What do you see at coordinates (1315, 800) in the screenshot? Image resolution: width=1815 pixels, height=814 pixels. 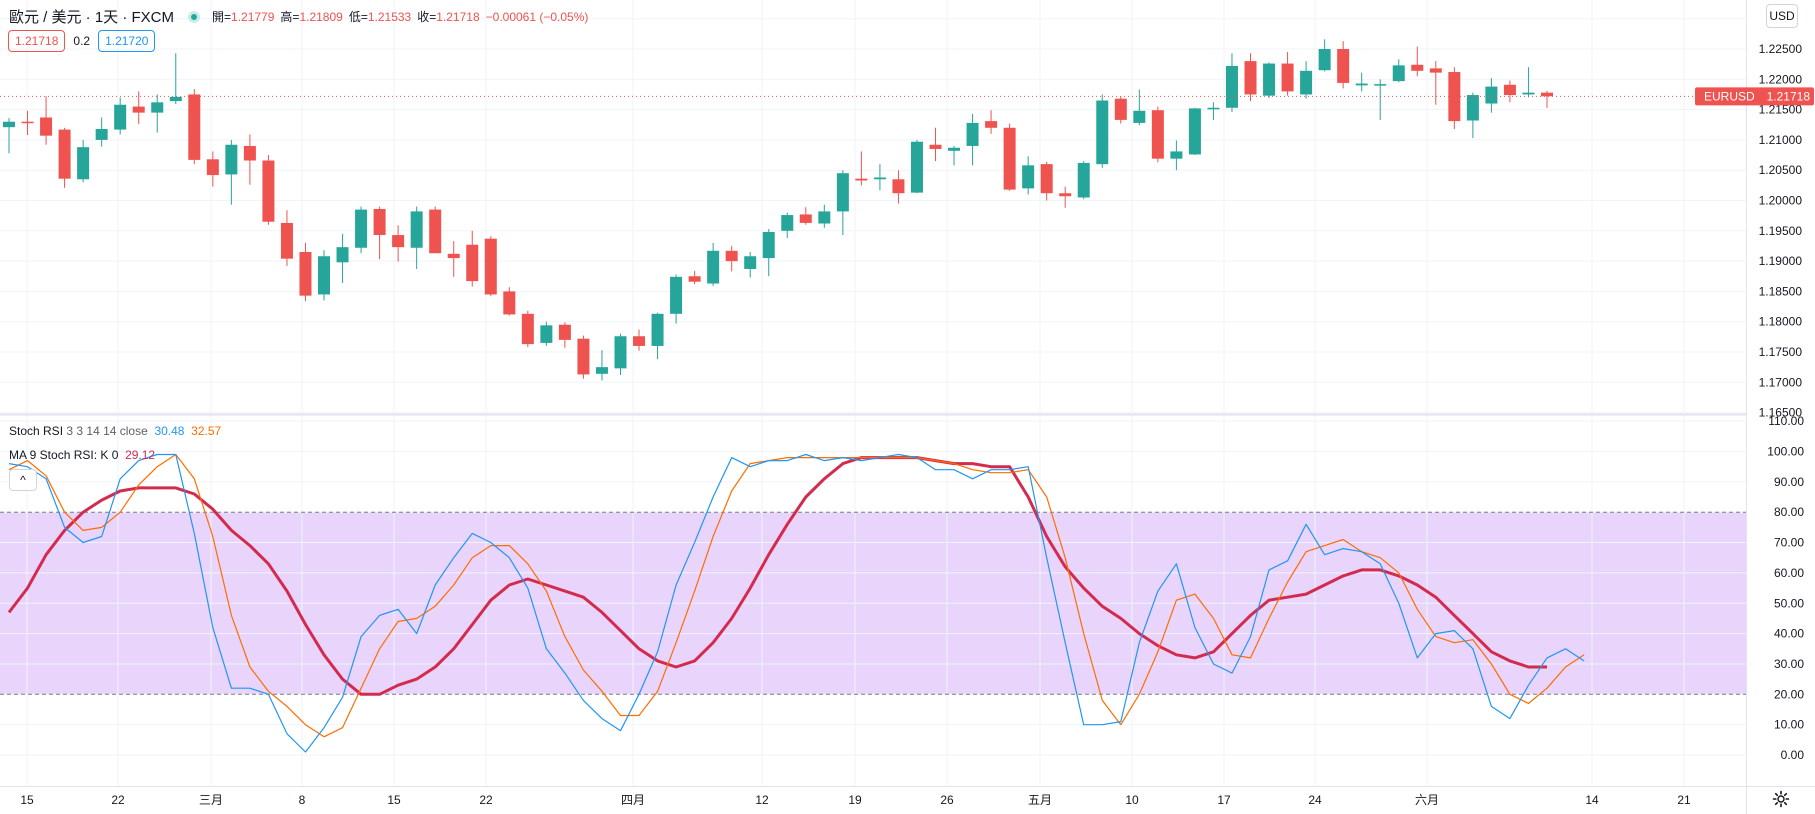 I see `time-axis-label: 24` at bounding box center [1315, 800].